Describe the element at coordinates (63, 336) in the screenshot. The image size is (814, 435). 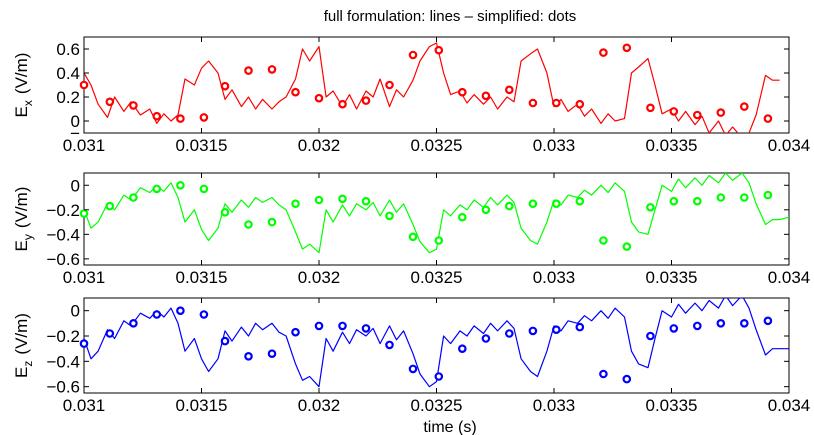
I see `y-tick-label: −0.2` at that location.